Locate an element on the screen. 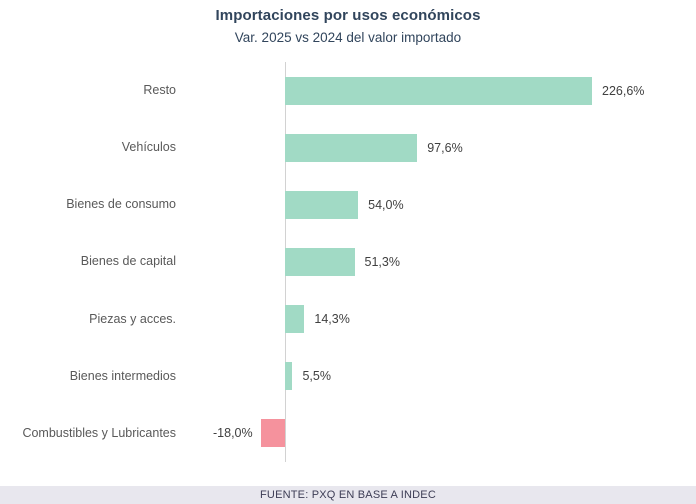 This screenshot has width=696, height=504. category-label: Bienes de consumo is located at coordinates (121, 204).